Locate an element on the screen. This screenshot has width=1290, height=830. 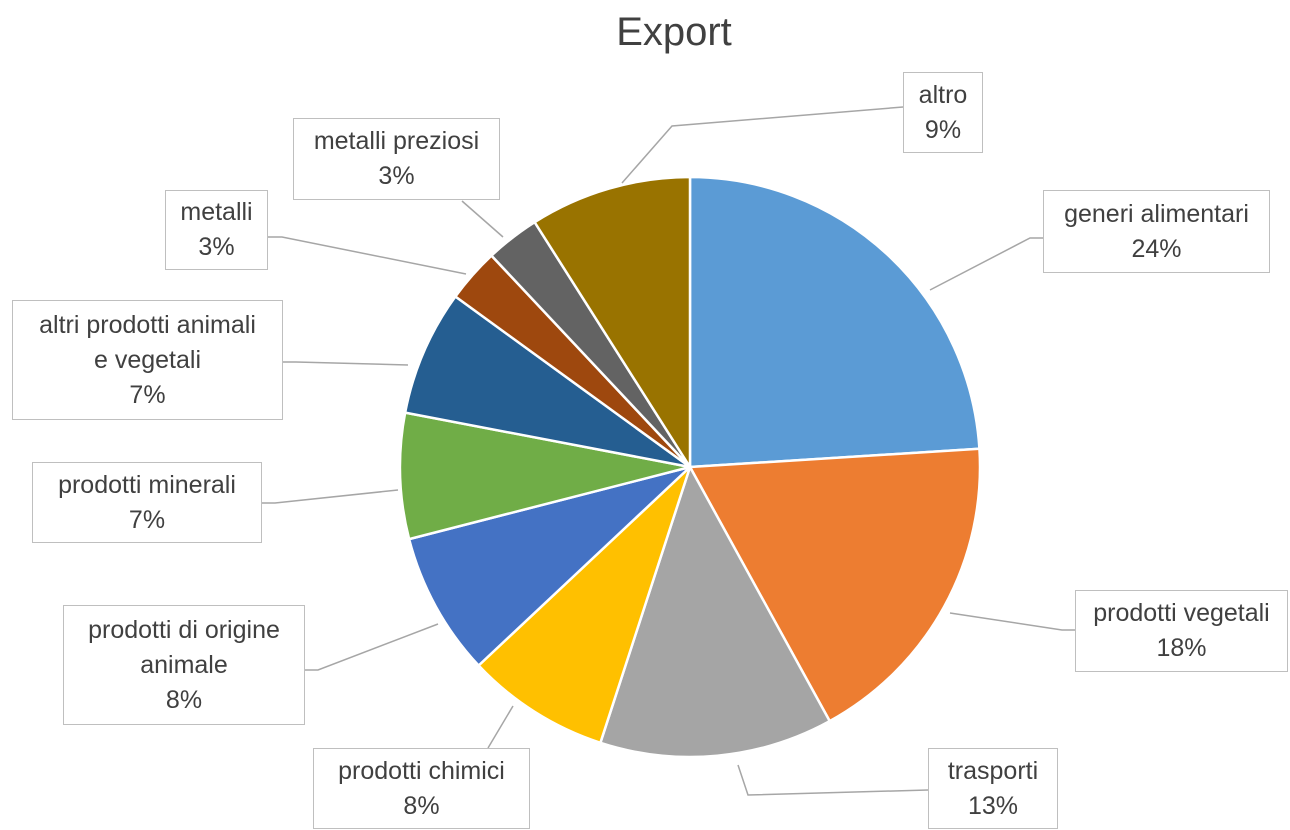
pie-slice-prodotti-di-origine-animale is located at coordinates (549, 566).